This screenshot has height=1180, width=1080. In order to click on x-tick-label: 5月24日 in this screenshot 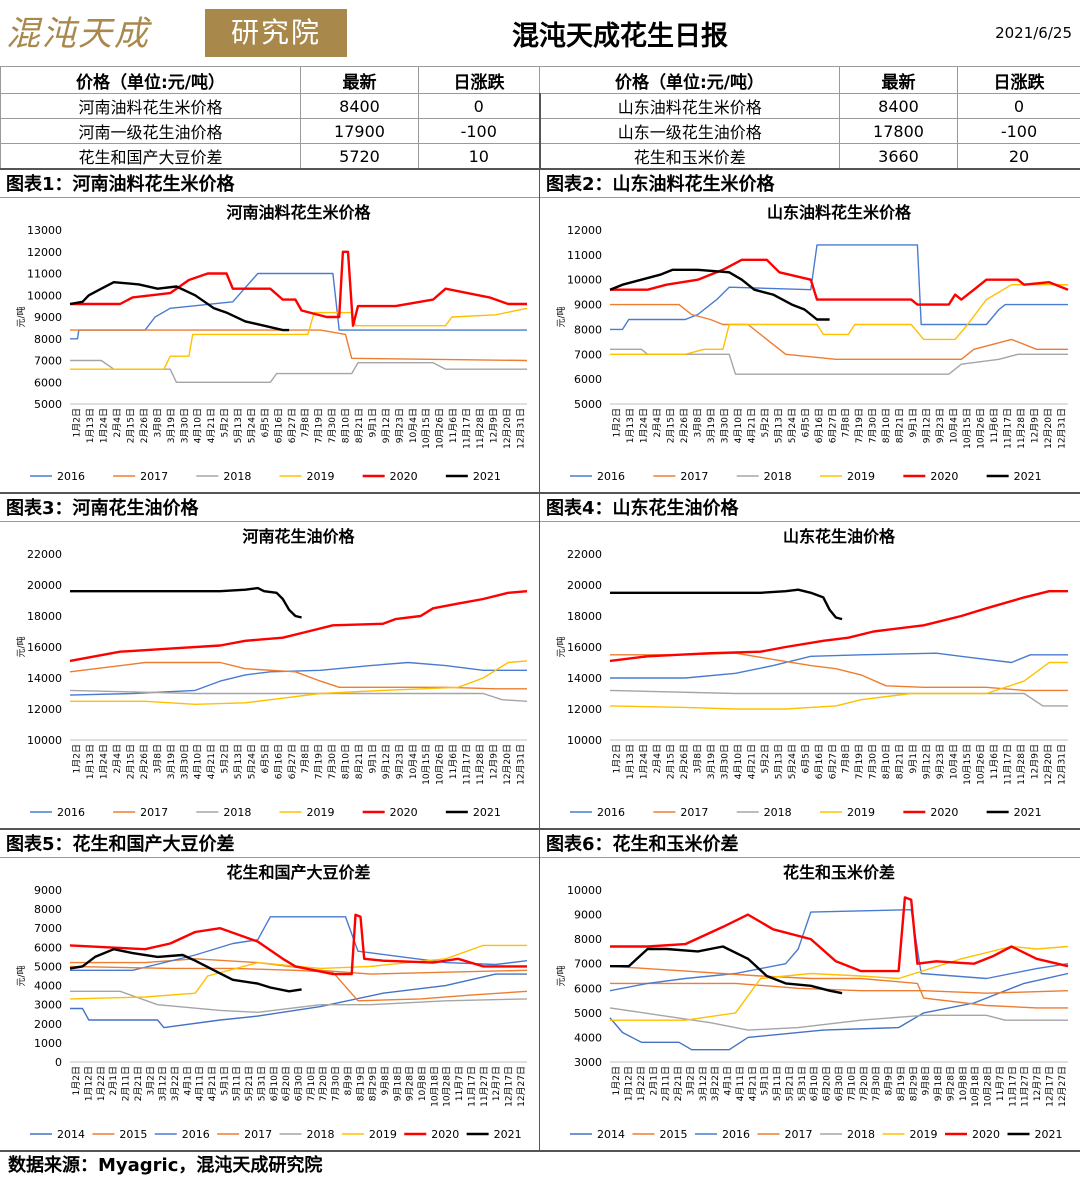, I will do `click(251, 425)`.